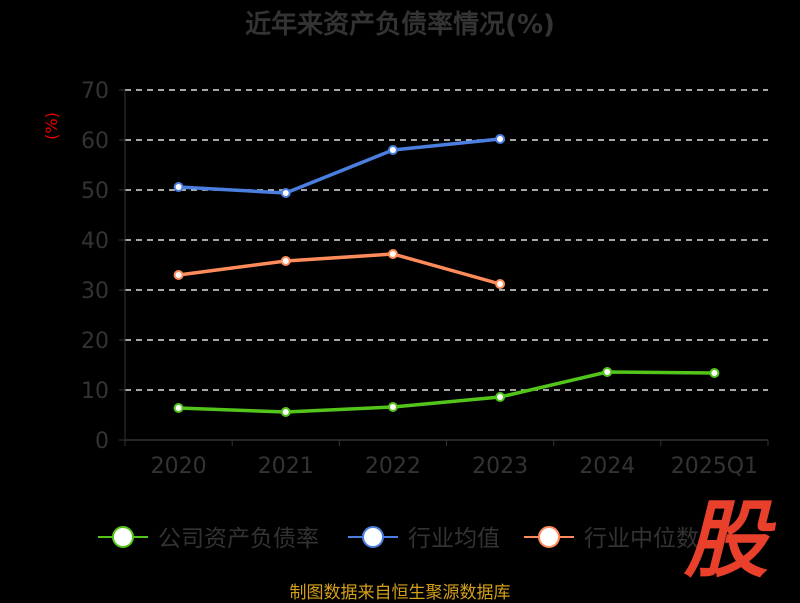 This screenshot has width=800, height=603. I want to click on x-tick-label: 2020, so click(179, 466).